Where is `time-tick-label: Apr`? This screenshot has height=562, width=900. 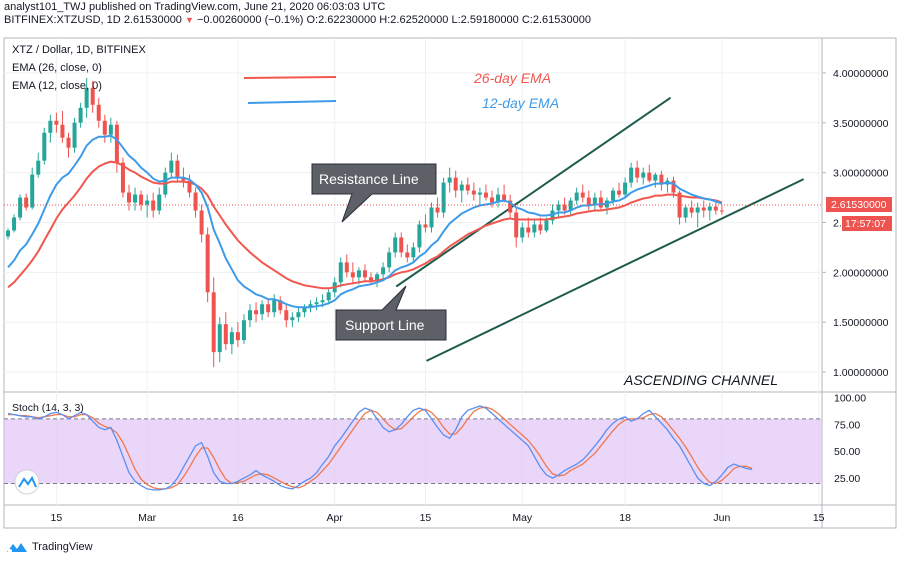 time-tick-label: Apr is located at coordinates (335, 518).